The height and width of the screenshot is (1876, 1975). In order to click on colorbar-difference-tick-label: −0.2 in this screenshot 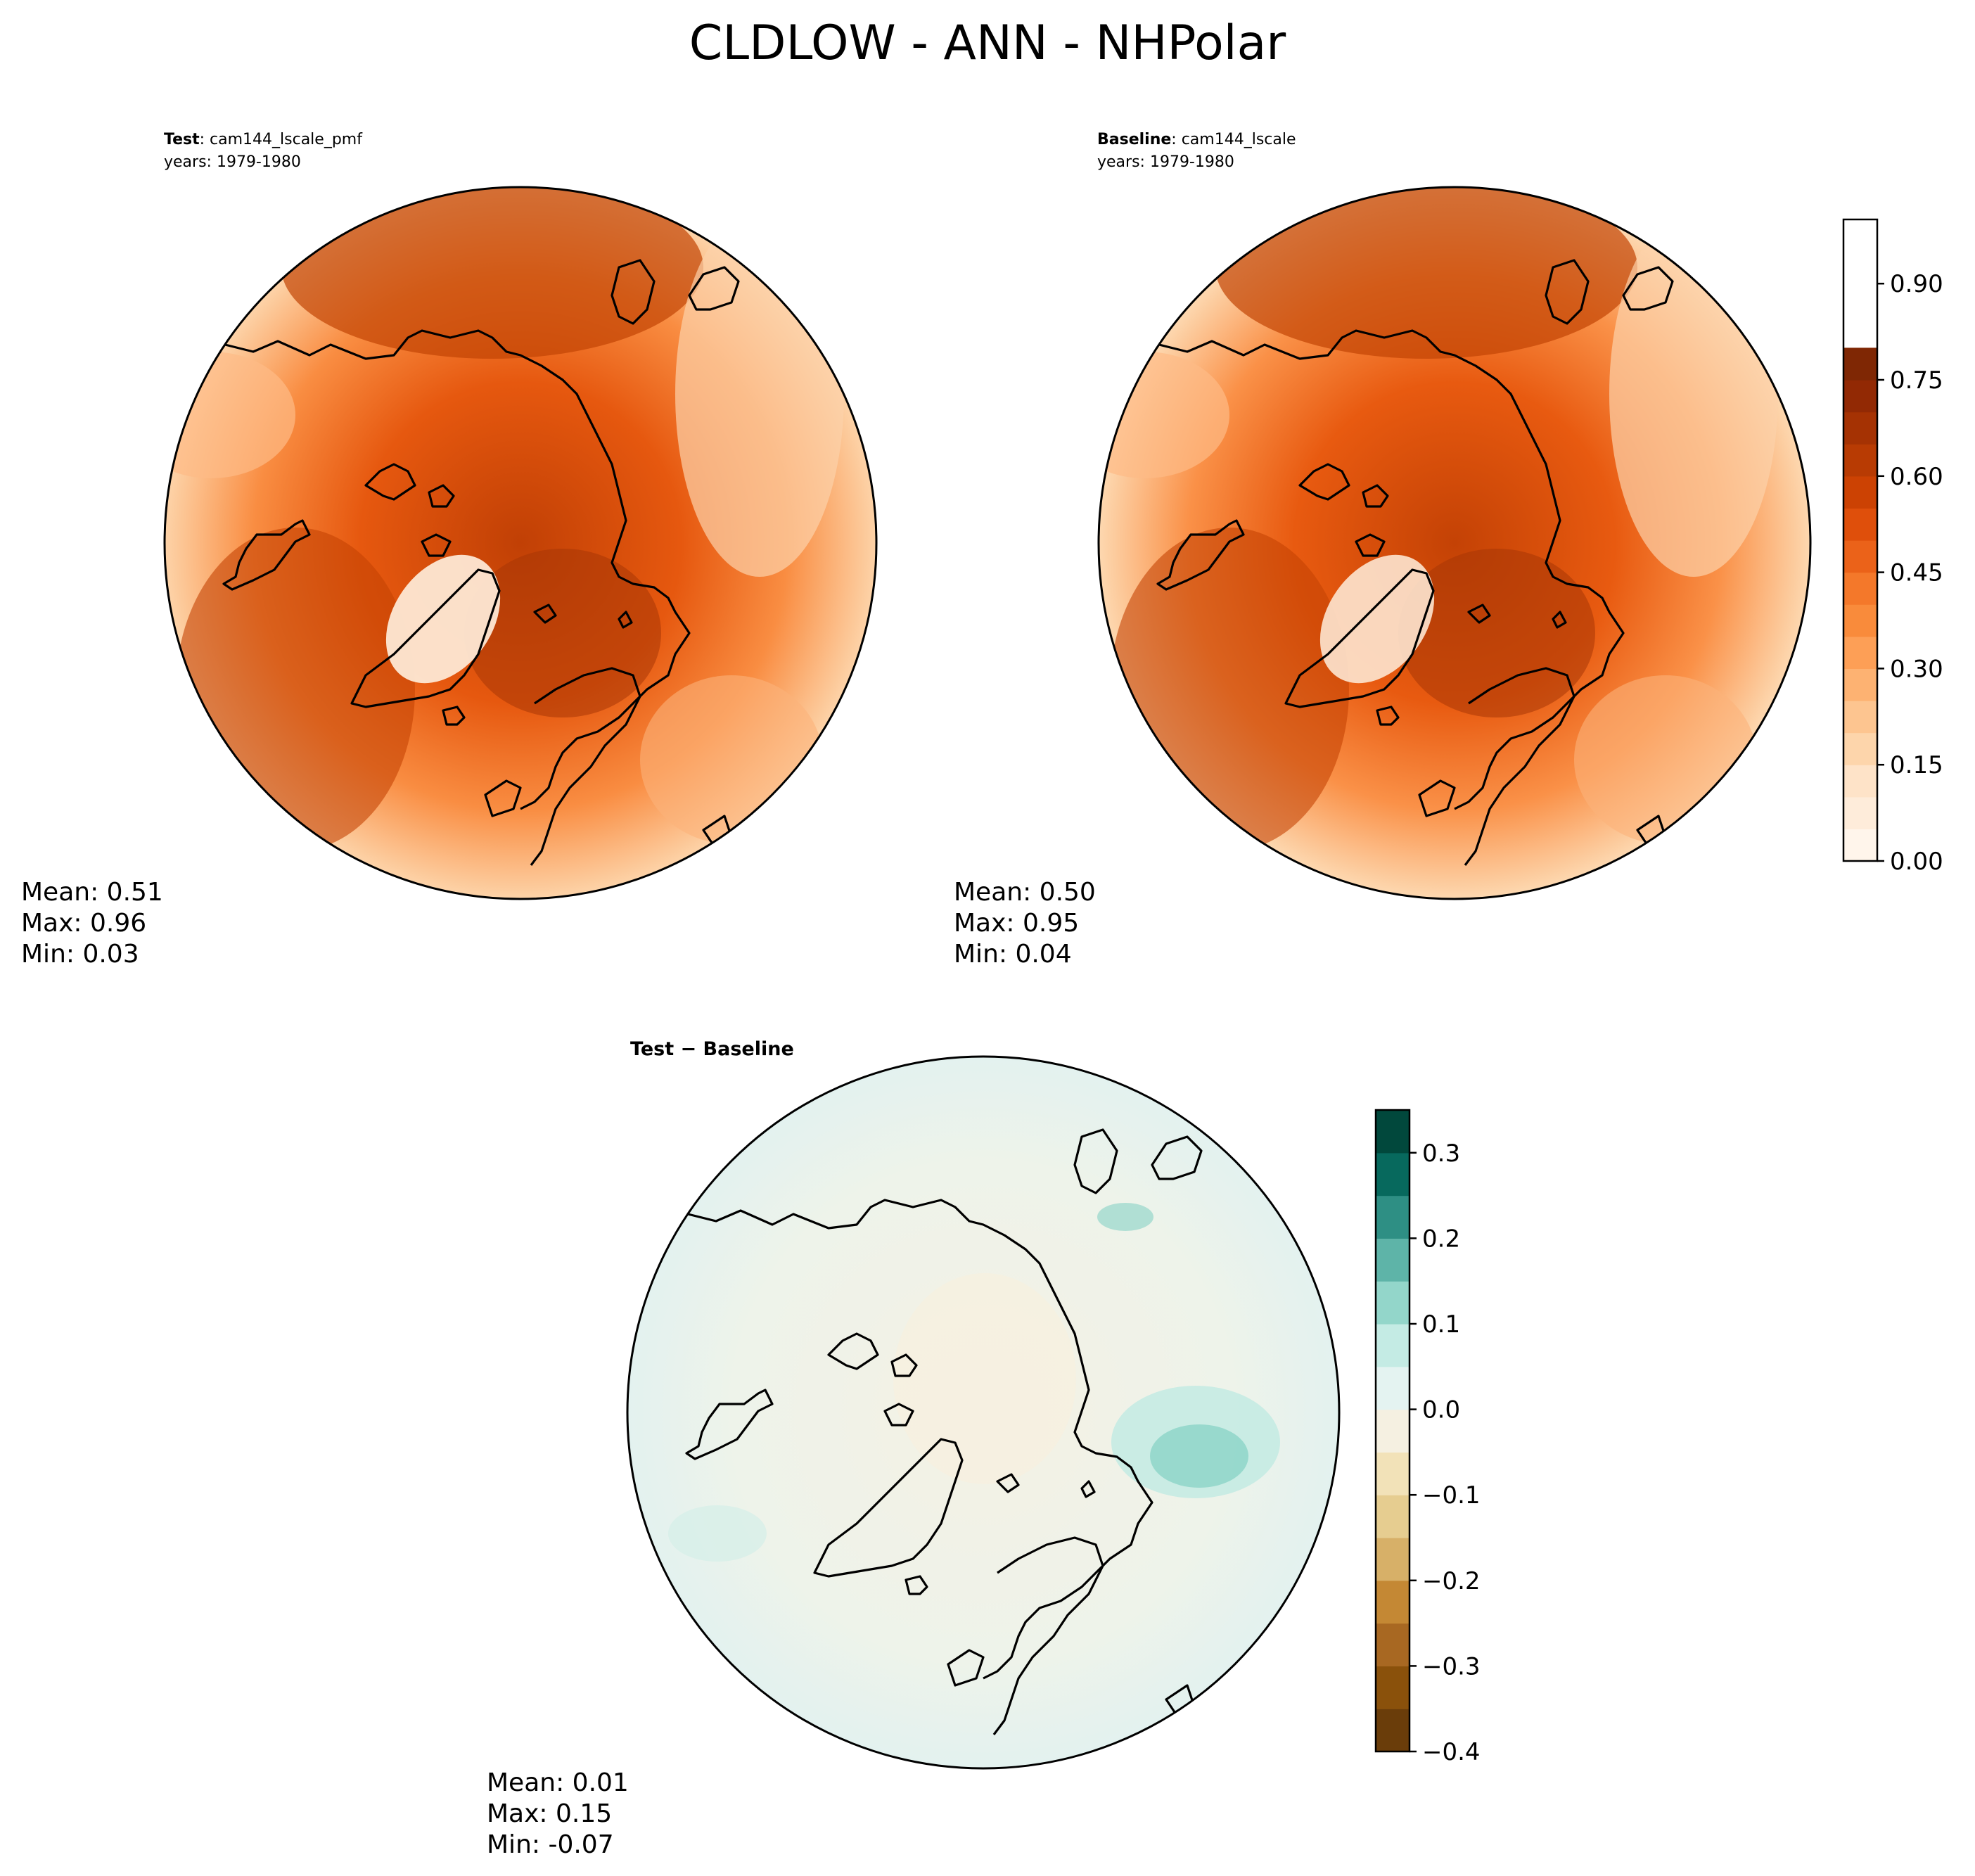, I will do `click(1451, 1581)`.